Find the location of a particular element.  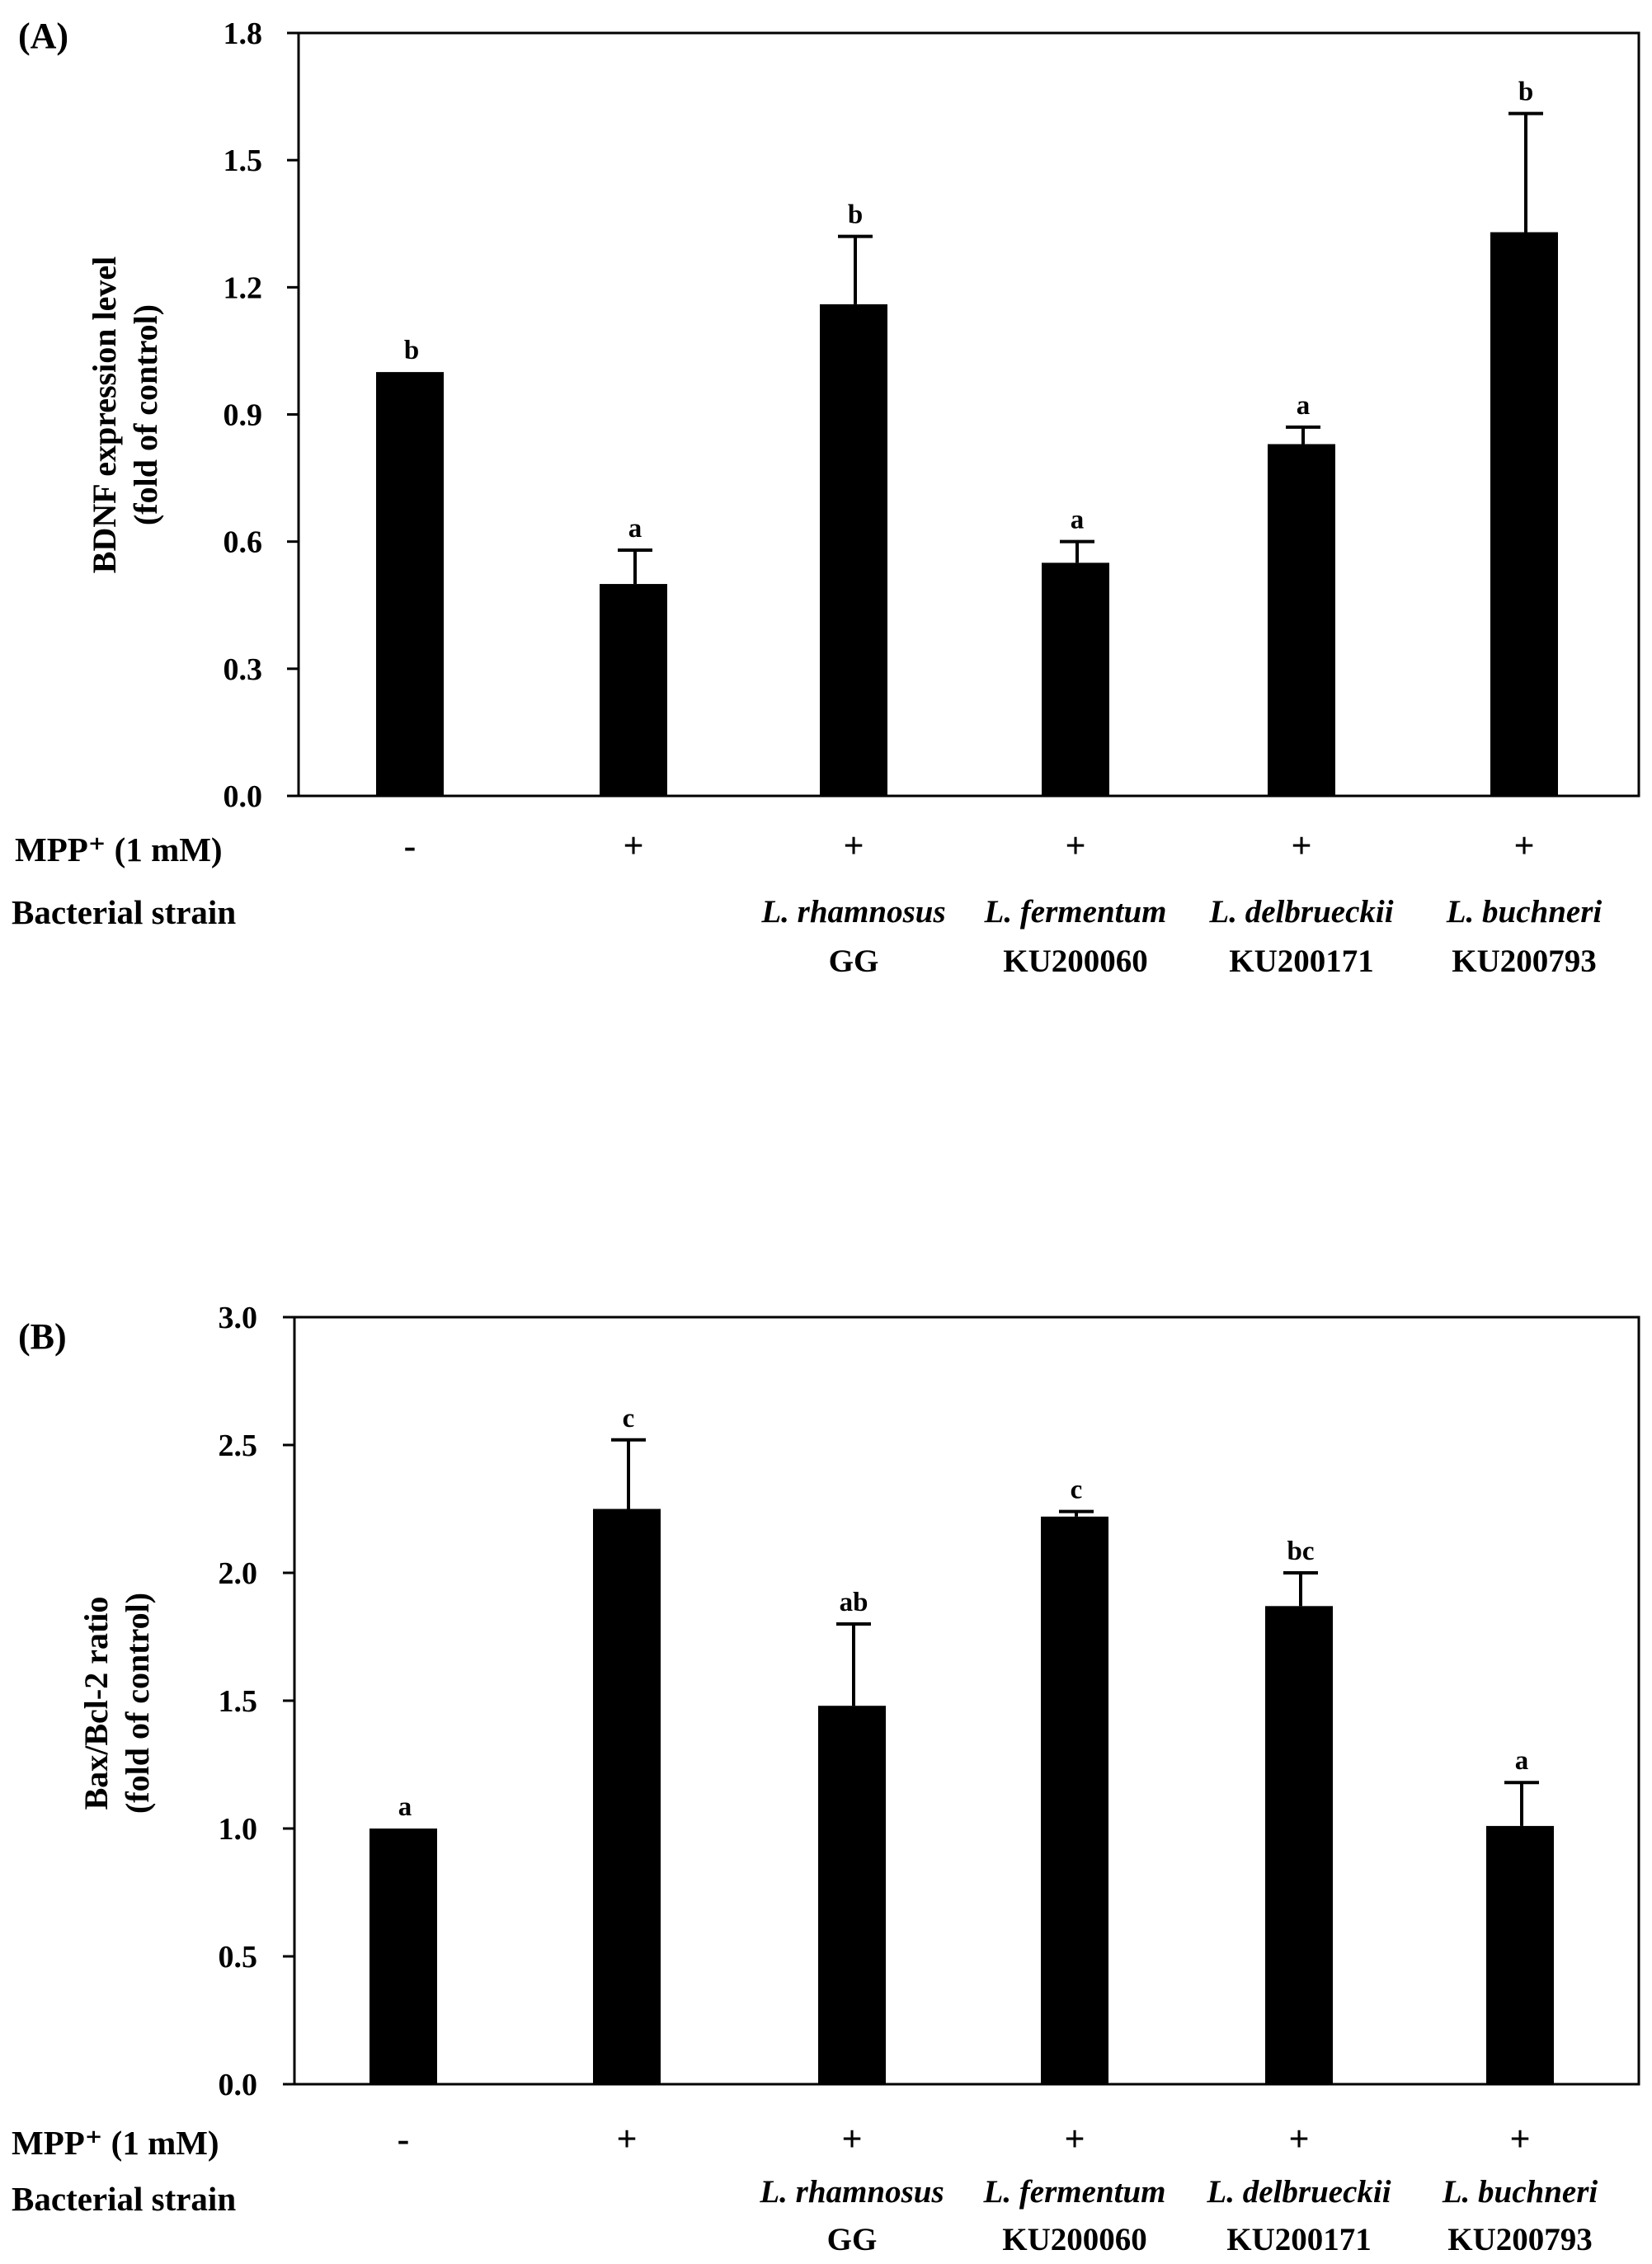

panel-a-ytick-label: 1.2 is located at coordinates (243, 288).